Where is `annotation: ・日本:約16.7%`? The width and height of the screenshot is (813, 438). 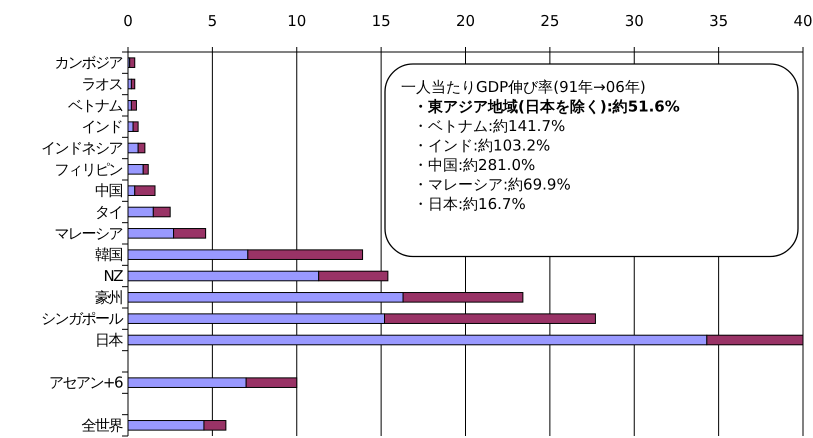
annotation: ・日本:約16.7% is located at coordinates (469, 204).